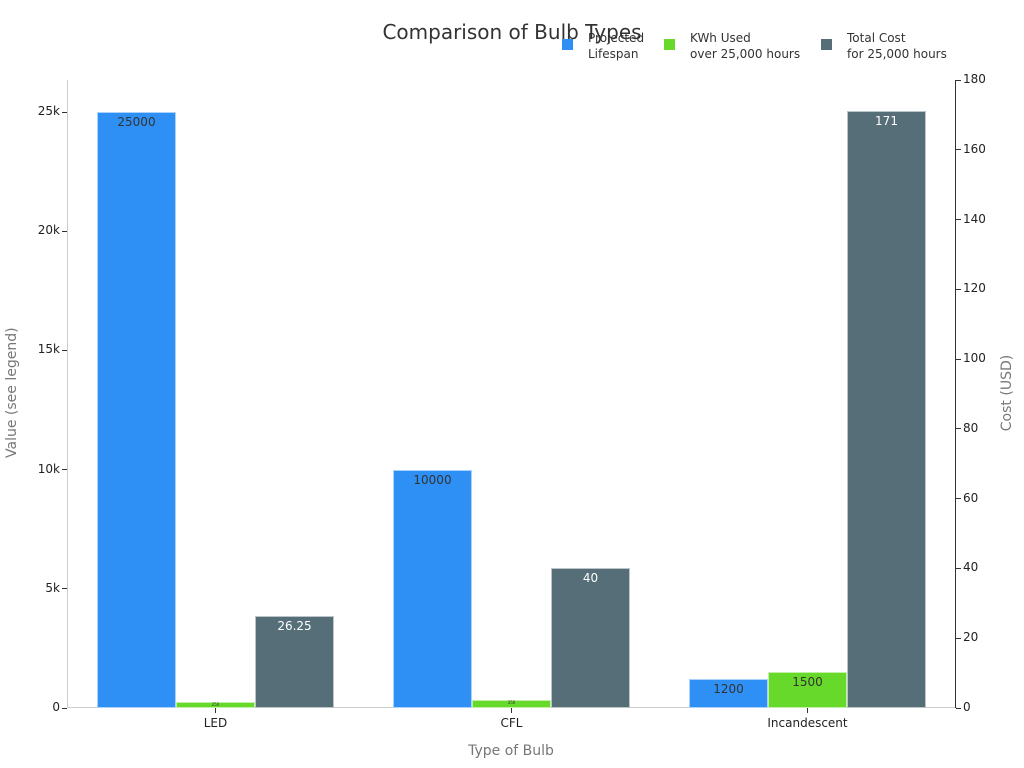 This screenshot has width=1024, height=768. I want to click on bar-value-label: 25000, so click(136, 122).